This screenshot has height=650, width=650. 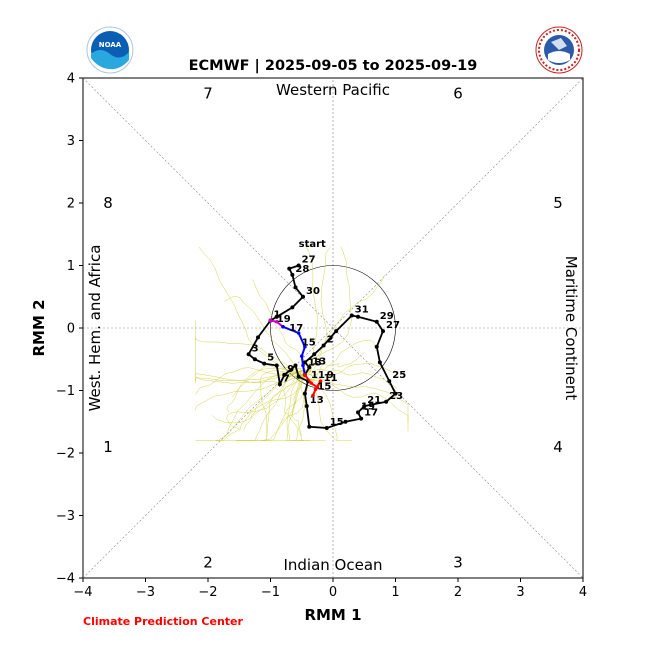 I want to click on region-label-top: Western Pacific, so click(x=333, y=90).